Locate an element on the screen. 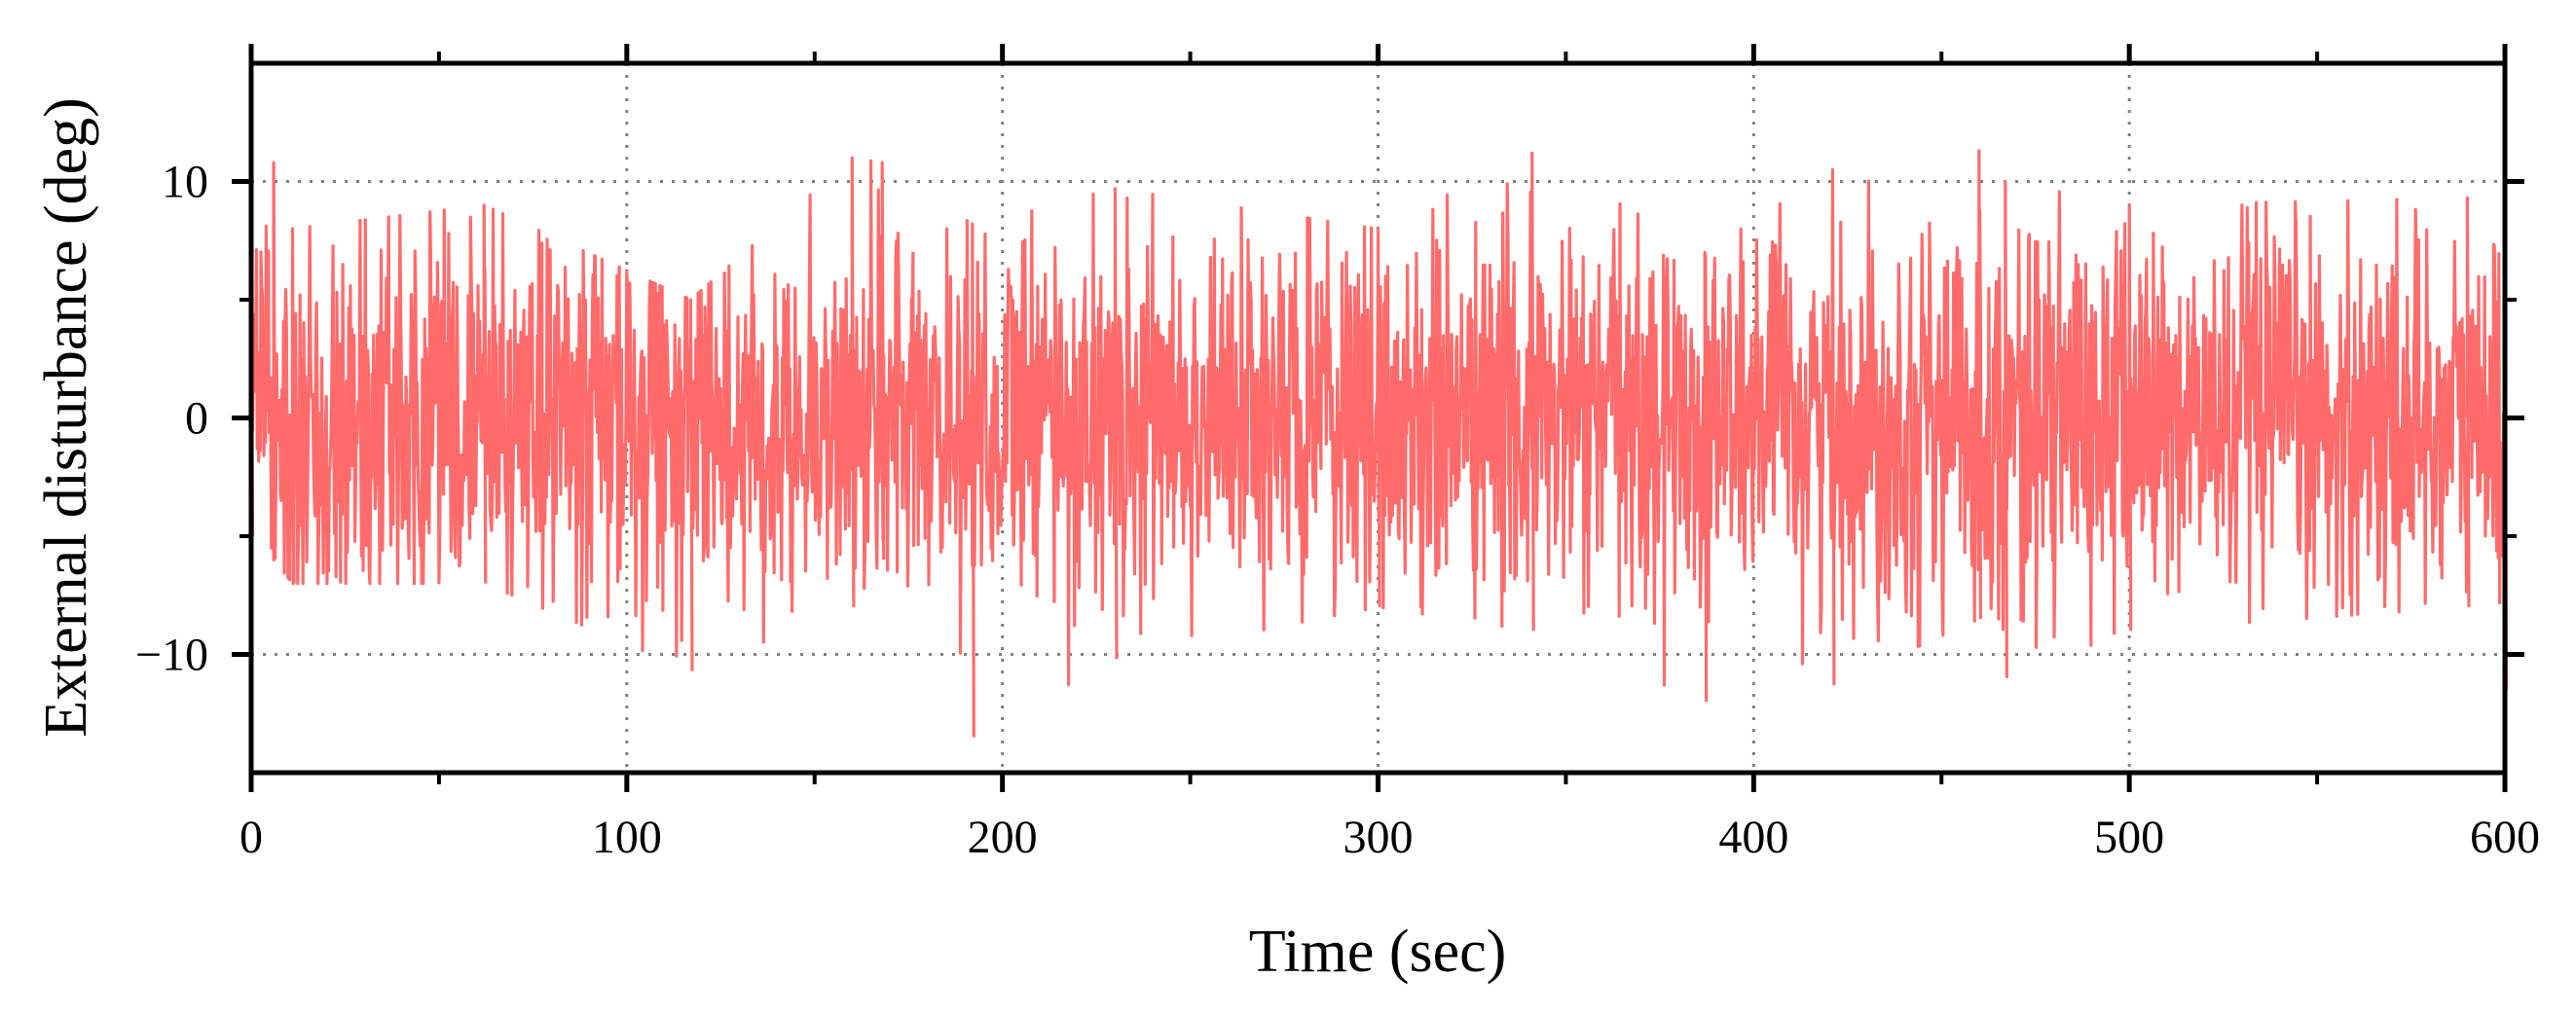 The width and height of the screenshot is (2576, 1014). x-tick-label: 500 is located at coordinates (2129, 837).